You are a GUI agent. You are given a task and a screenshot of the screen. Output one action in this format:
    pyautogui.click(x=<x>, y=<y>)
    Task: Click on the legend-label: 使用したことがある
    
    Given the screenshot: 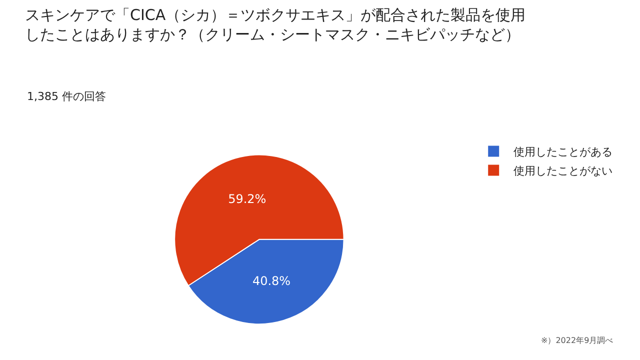 What is the action you would take?
    pyautogui.click(x=563, y=152)
    